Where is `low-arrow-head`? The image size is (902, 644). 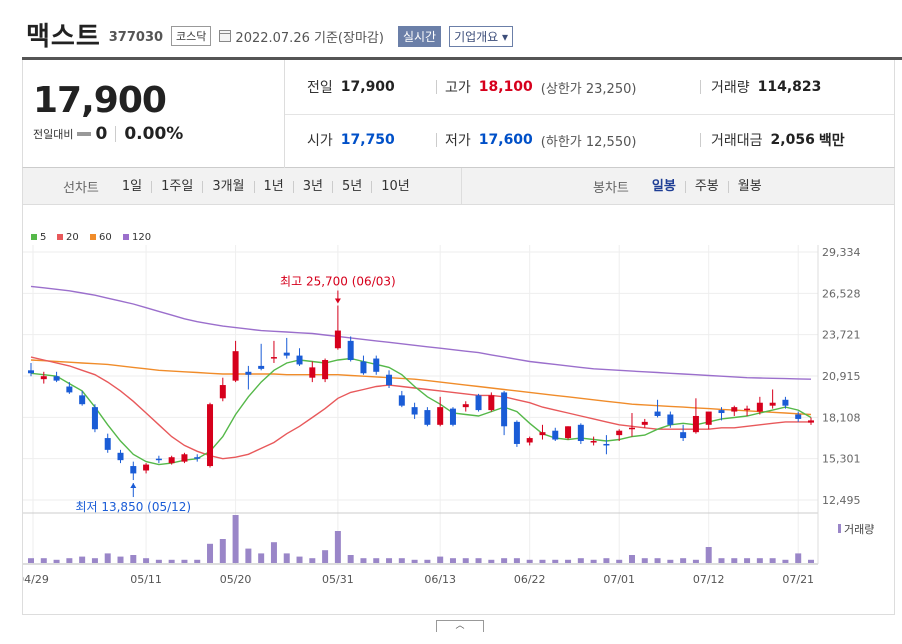
low-arrow-head is located at coordinates (133, 486).